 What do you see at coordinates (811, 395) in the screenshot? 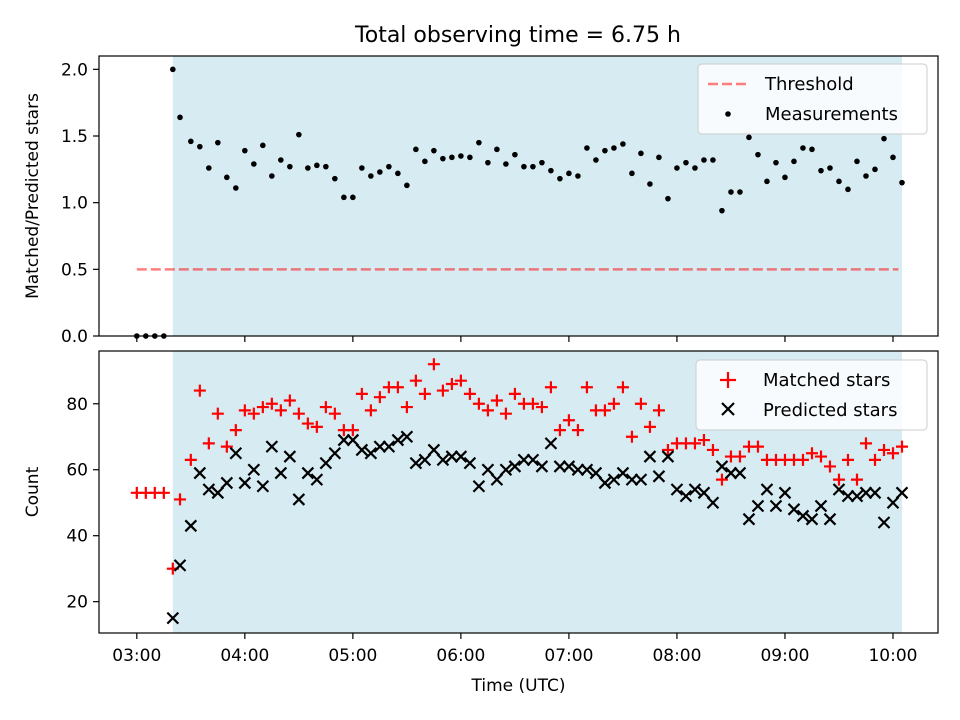
I see `bottom-legend: Matched stars Predicted stars` at bounding box center [811, 395].